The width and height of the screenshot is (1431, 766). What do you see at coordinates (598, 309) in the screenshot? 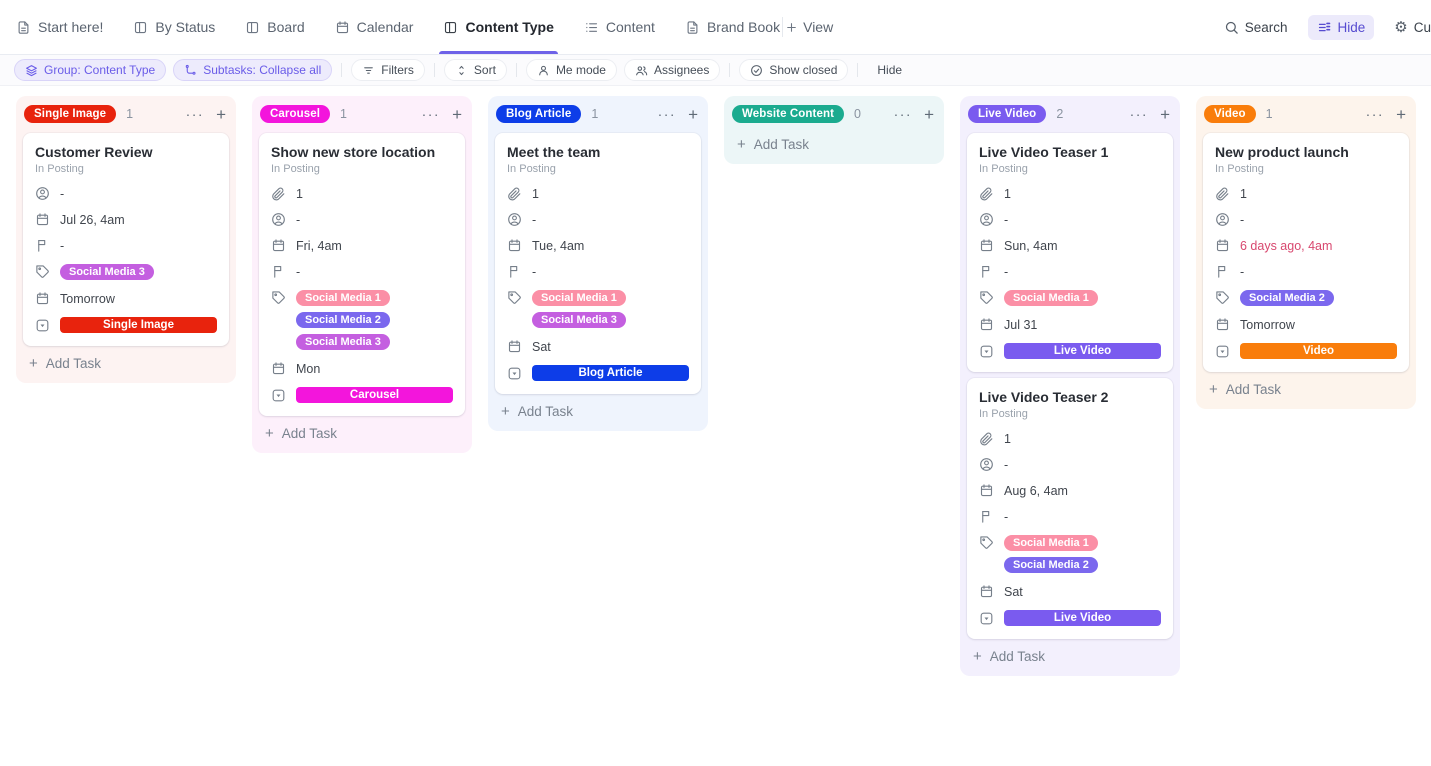
I see `tags-field: Social Media 1 Social Media 3` at bounding box center [598, 309].